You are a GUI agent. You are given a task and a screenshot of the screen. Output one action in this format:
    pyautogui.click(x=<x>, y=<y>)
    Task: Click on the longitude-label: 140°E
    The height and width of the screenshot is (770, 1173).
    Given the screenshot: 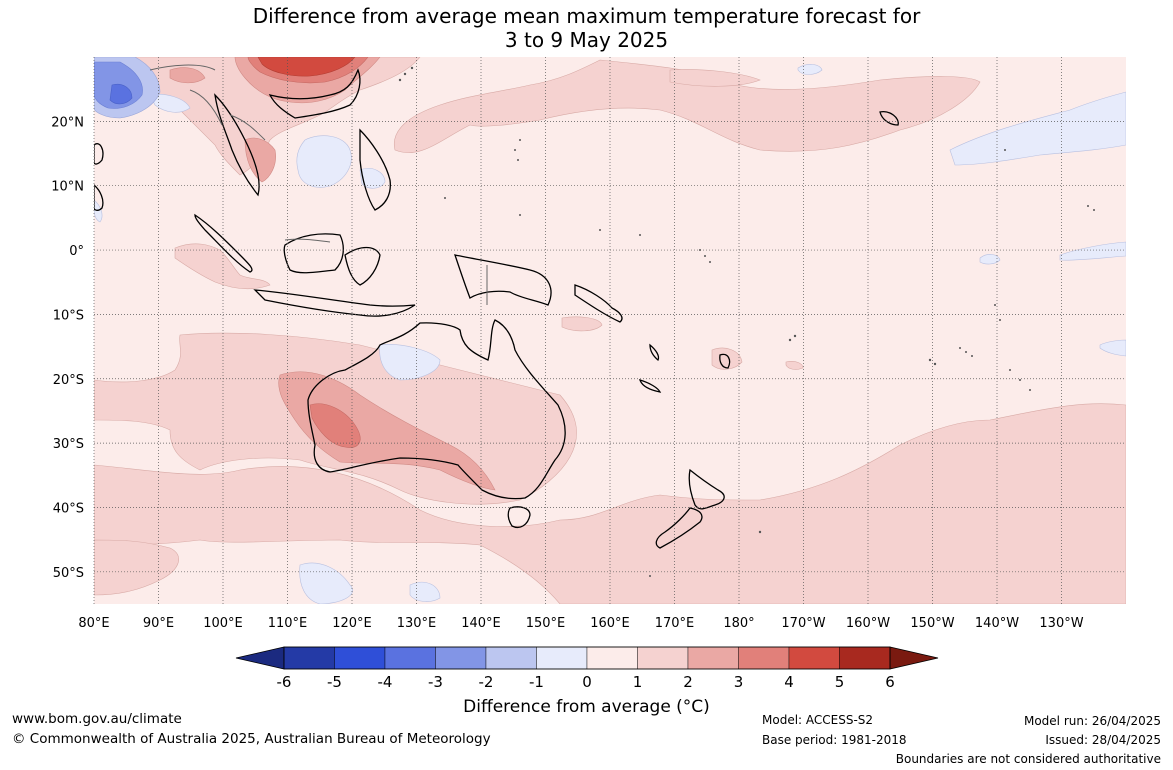 What is the action you would take?
    pyautogui.click(x=481, y=623)
    